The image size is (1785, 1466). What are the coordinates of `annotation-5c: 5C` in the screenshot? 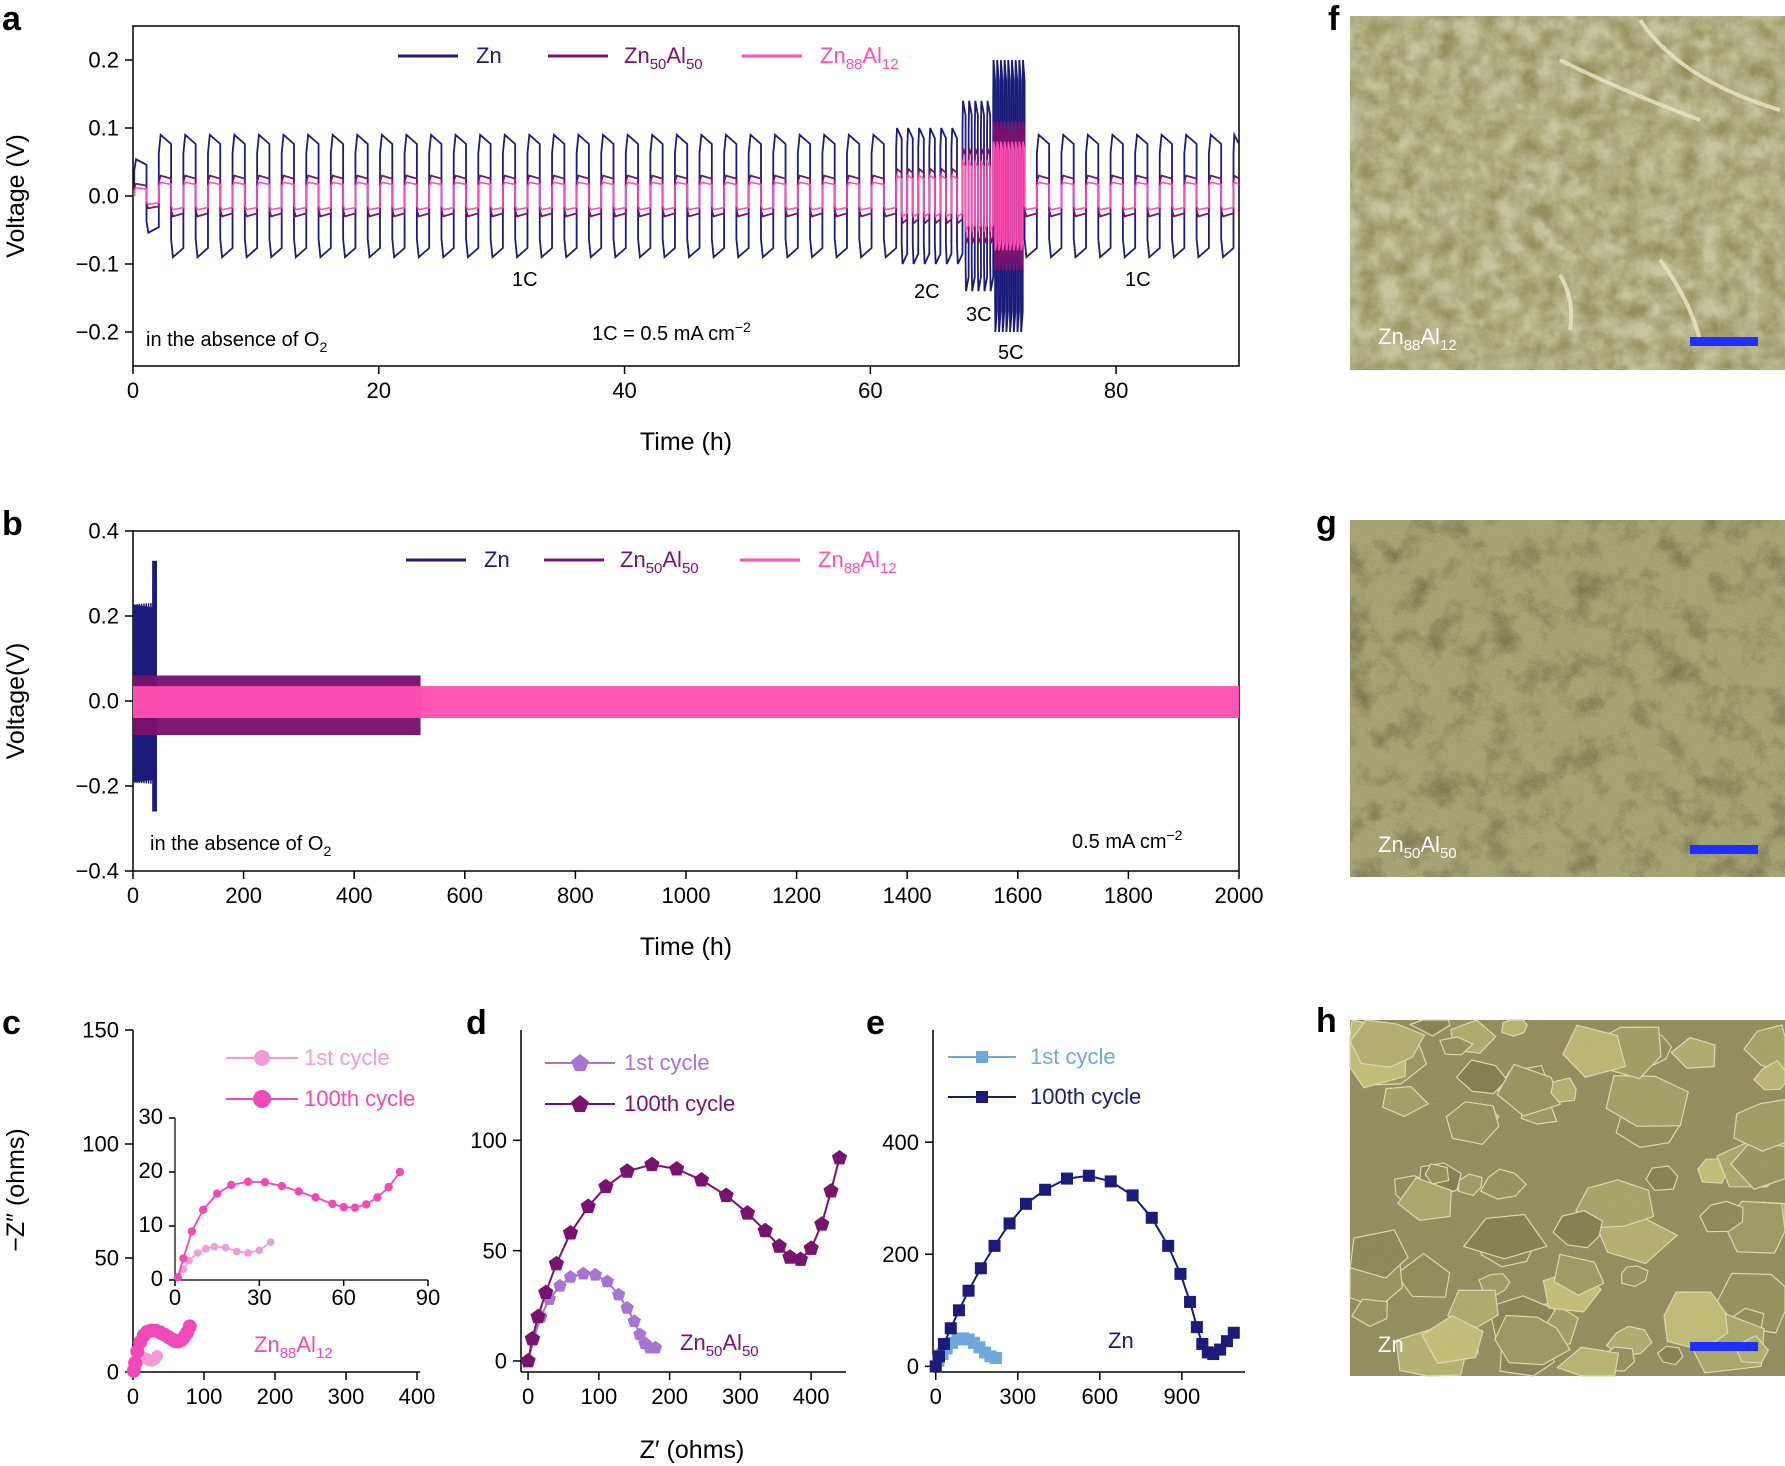 It's located at (1011, 353).